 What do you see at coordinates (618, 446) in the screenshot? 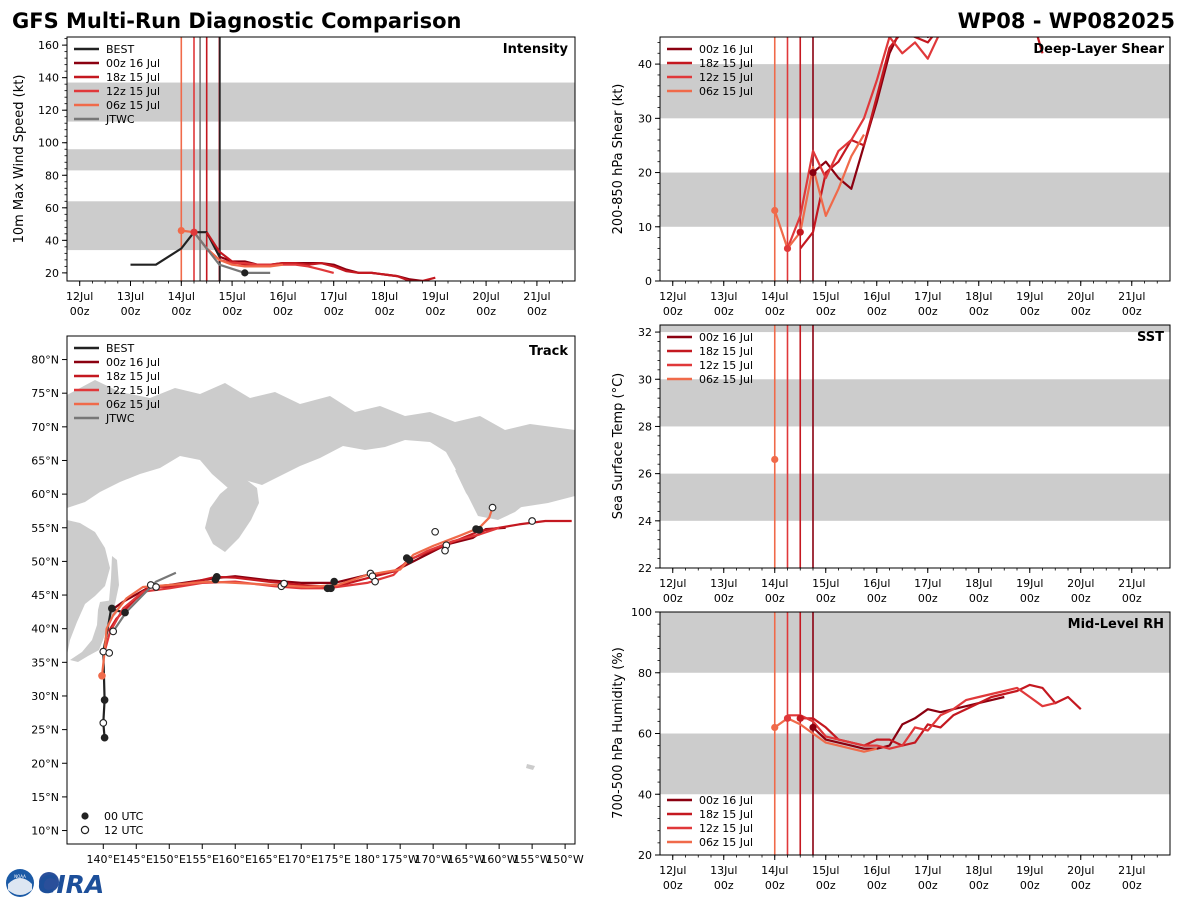
I see `sst-ylabel: Sea Surface Temp (°C)` at bounding box center [618, 446].